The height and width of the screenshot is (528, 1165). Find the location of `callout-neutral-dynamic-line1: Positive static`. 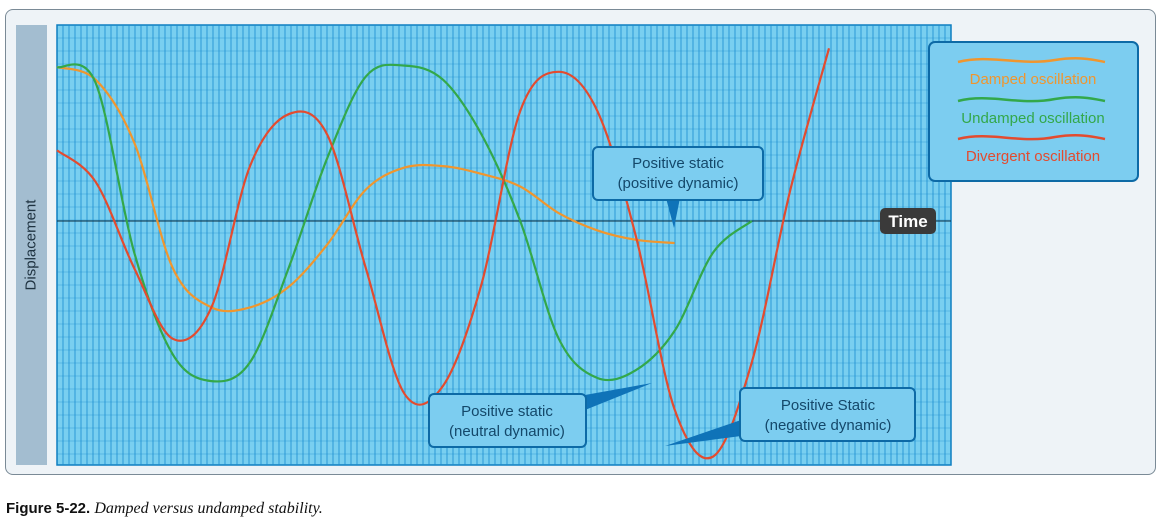

callout-neutral-dynamic-line1: Positive static is located at coordinates (507, 411).